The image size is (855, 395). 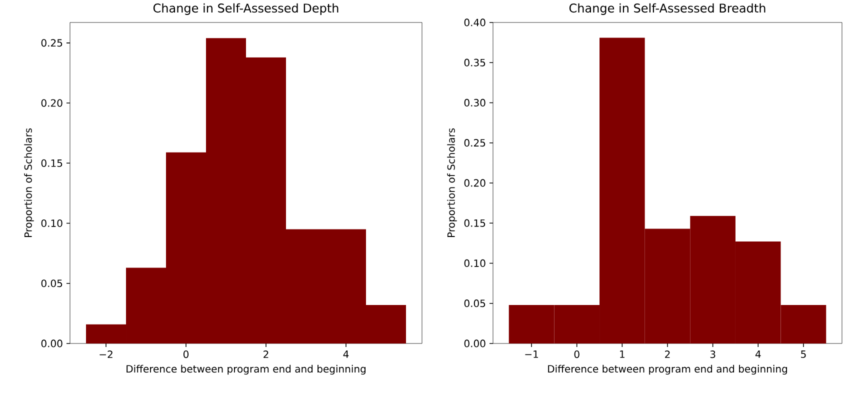 What do you see at coordinates (106, 354) in the screenshot?
I see `x-tick-label: −2` at bounding box center [106, 354].